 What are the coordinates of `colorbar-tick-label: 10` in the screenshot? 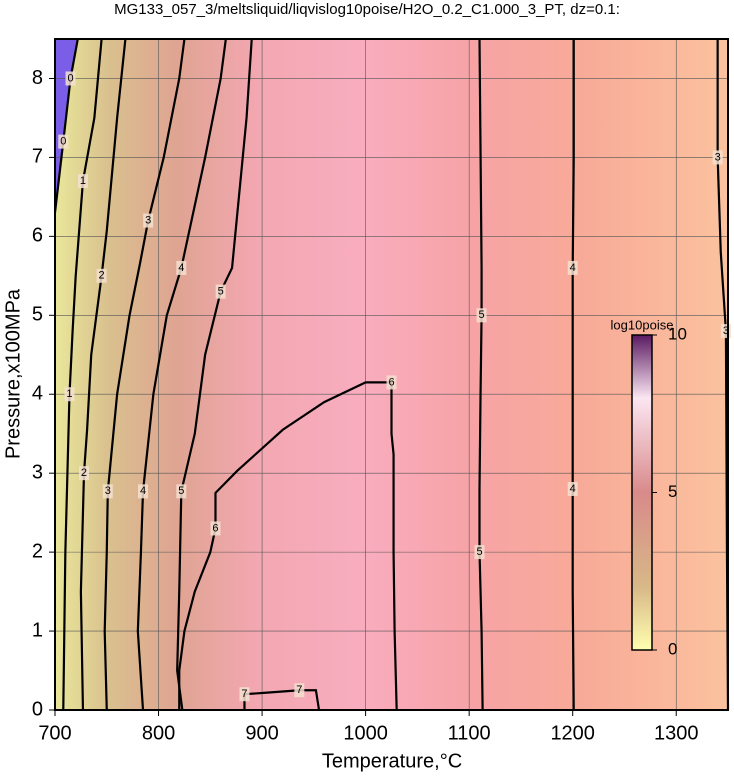 It's located at (677, 333).